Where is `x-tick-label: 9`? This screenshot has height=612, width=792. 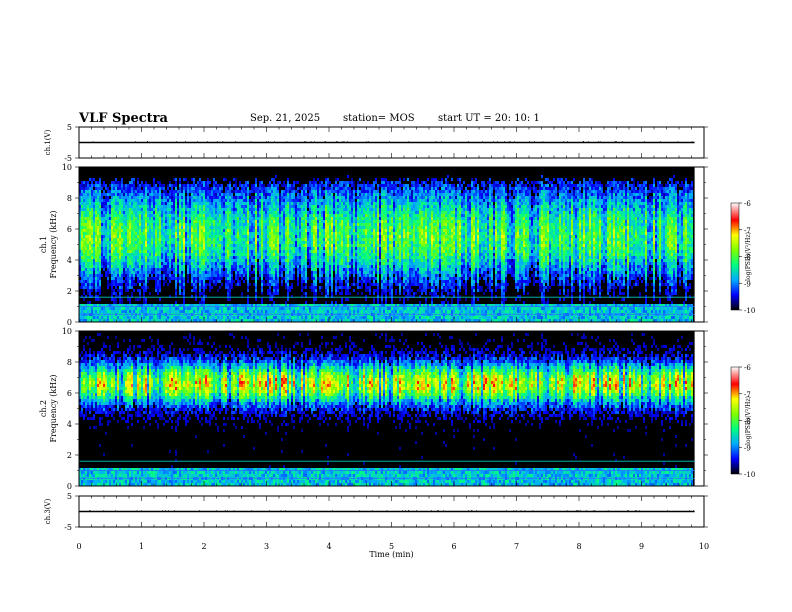 x-tick-label: 9 is located at coordinates (641, 546).